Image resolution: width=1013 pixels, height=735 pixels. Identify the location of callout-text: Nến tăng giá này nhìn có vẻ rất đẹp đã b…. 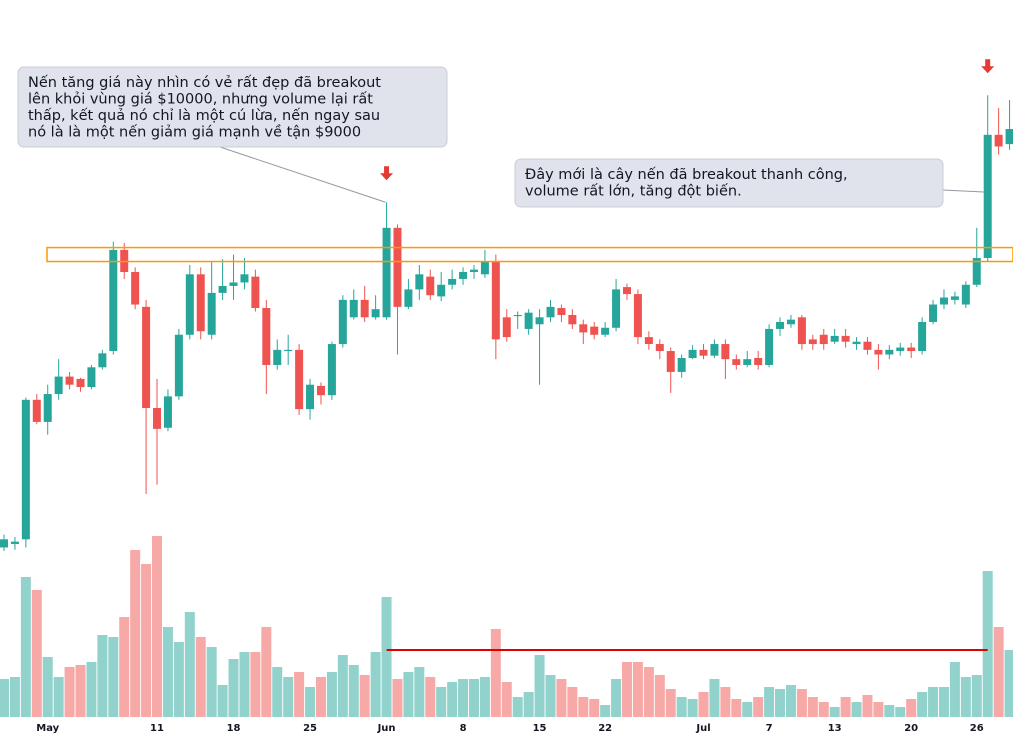
(204, 82).